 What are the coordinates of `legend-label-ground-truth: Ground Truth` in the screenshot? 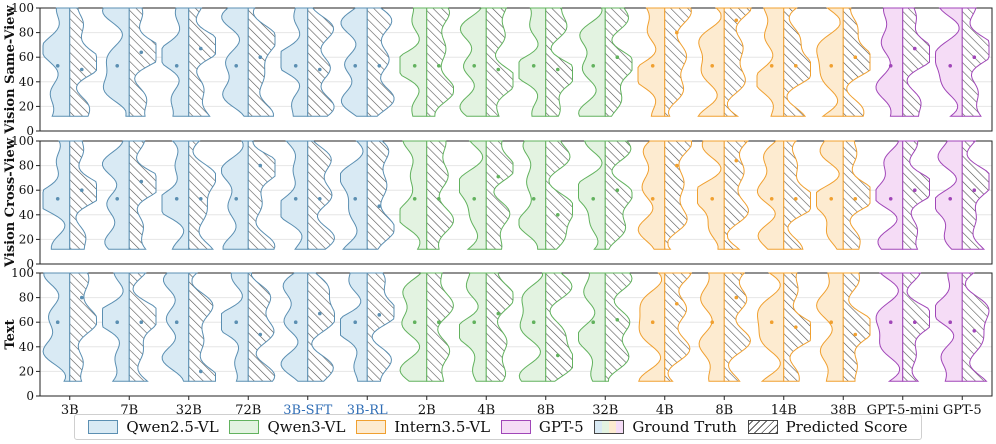 It's located at (684, 427).